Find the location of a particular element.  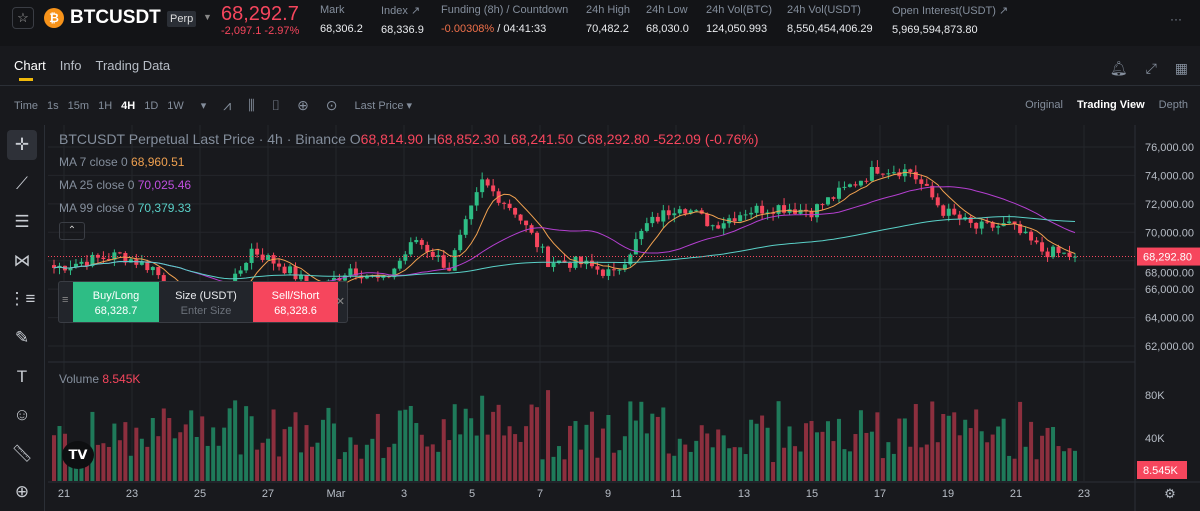

favorite-star-icon: ☆ is located at coordinates (23, 18).